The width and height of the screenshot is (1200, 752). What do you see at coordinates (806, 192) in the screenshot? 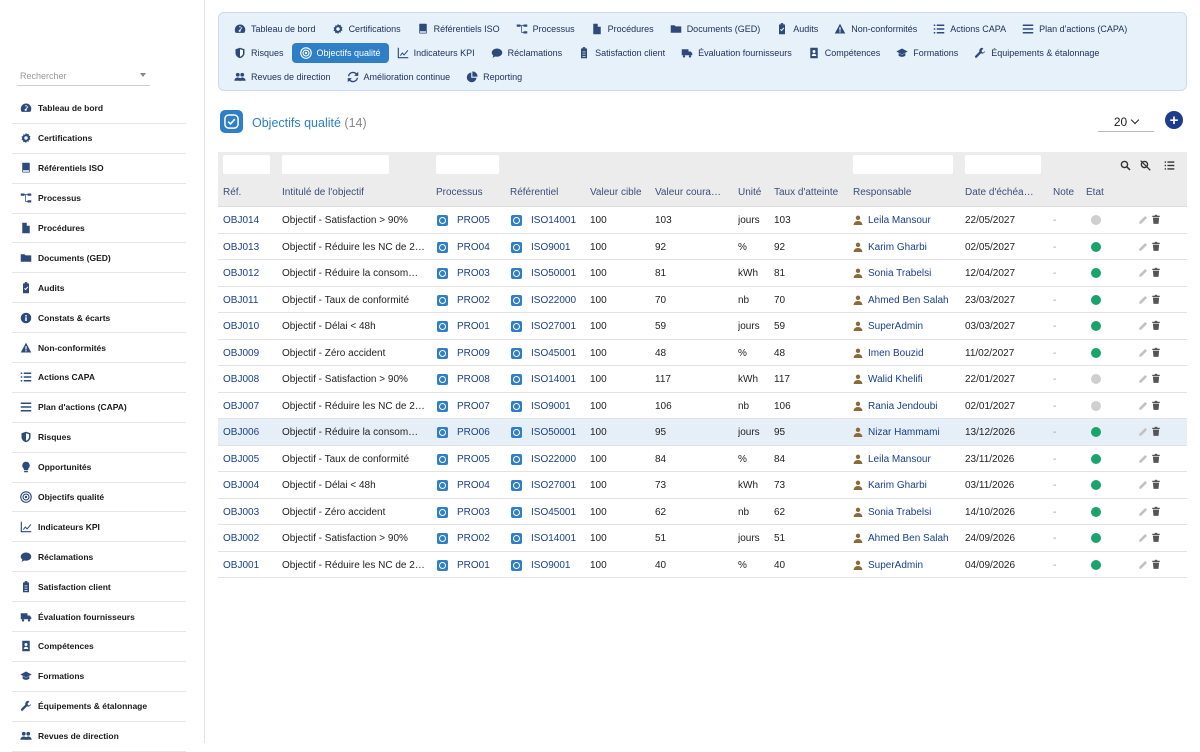
I see `header-taux: Taux d'atteinte` at bounding box center [806, 192].